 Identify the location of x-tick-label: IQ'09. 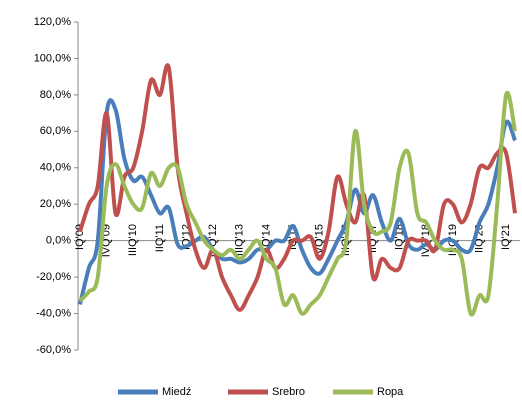
(80, 237).